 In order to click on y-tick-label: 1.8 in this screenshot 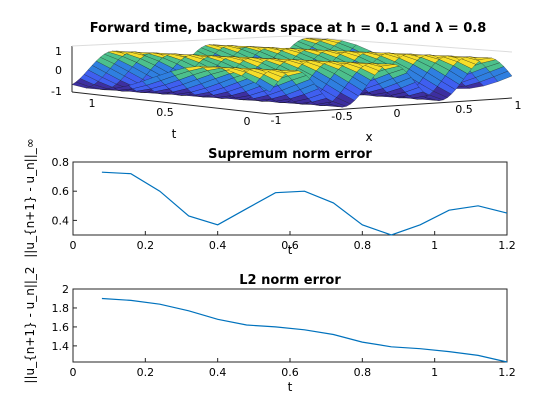, I will do `click(61, 308)`.